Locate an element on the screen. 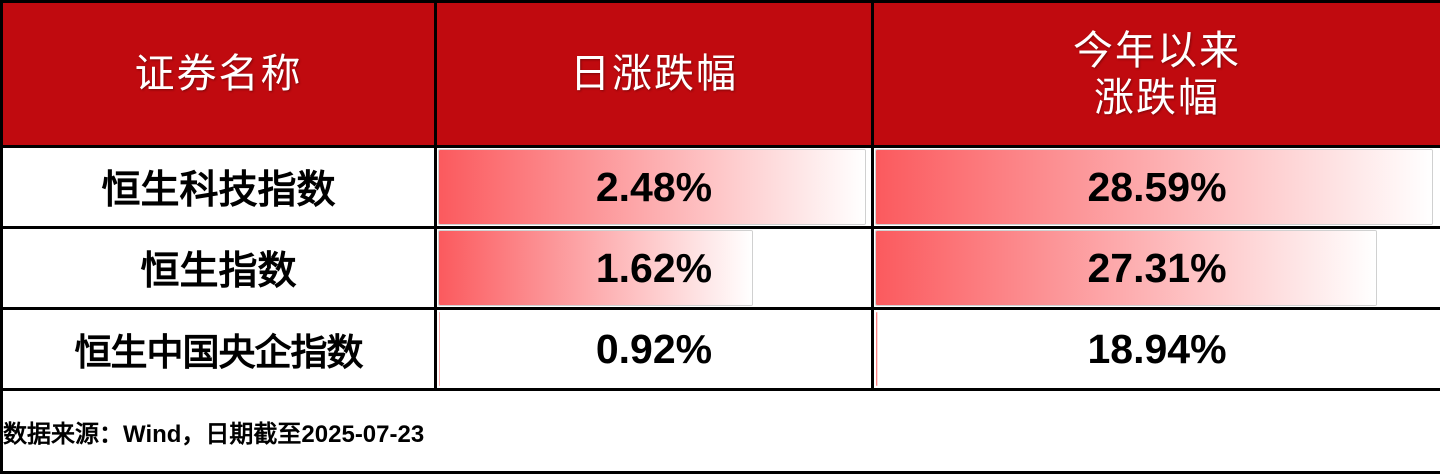  header-label-daily-change: 日涨跌幅 is located at coordinates (654, 73).